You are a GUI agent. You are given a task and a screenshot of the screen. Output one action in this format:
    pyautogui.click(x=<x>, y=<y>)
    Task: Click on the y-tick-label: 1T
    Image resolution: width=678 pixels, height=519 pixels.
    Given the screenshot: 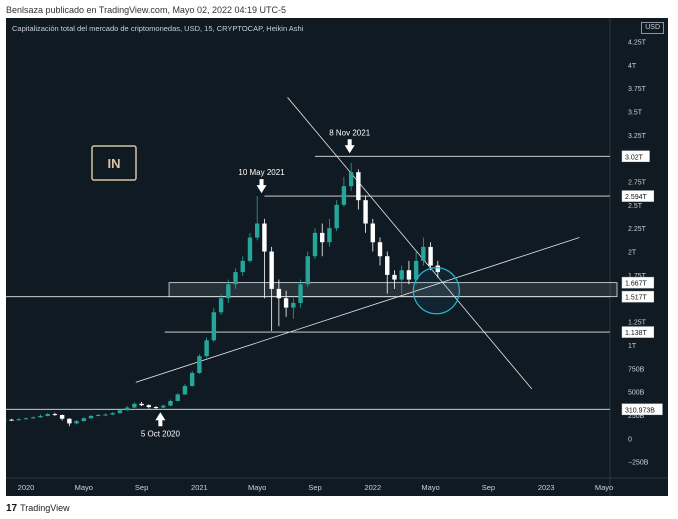 What is the action you would take?
    pyautogui.click(x=632, y=346)
    